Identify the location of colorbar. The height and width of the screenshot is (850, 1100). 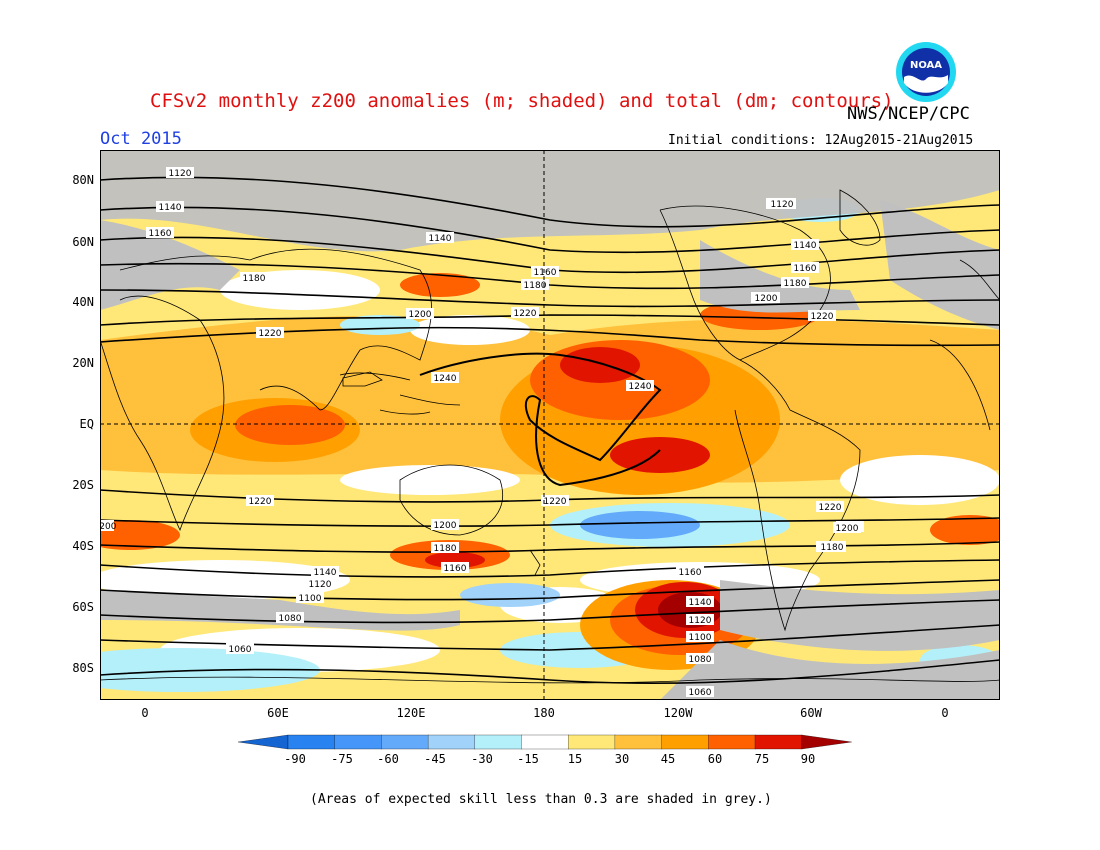
(545, 742).